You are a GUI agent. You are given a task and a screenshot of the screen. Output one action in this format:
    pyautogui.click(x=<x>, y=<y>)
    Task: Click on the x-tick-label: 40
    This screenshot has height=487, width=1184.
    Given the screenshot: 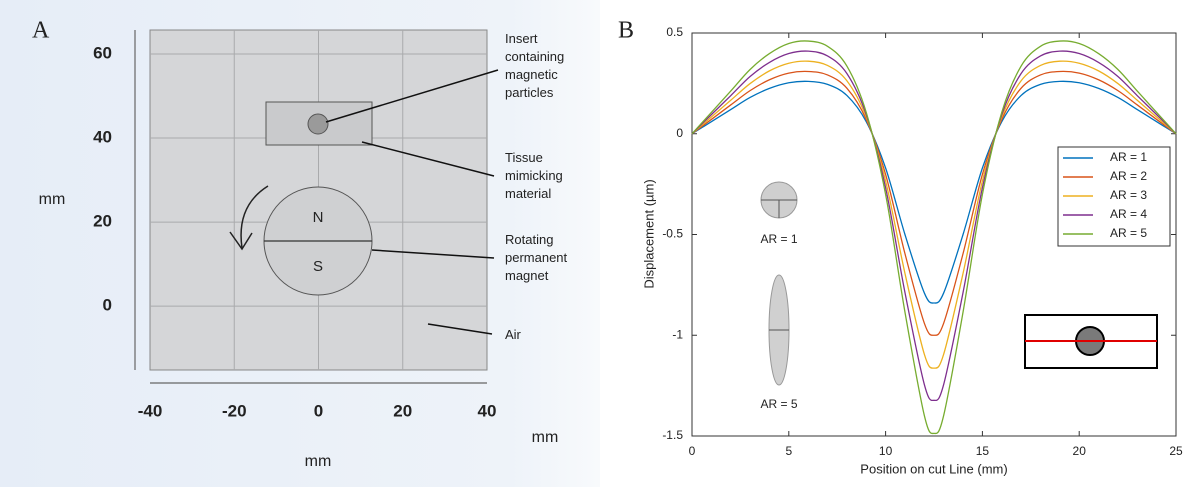 What is the action you would take?
    pyautogui.click(x=487, y=410)
    